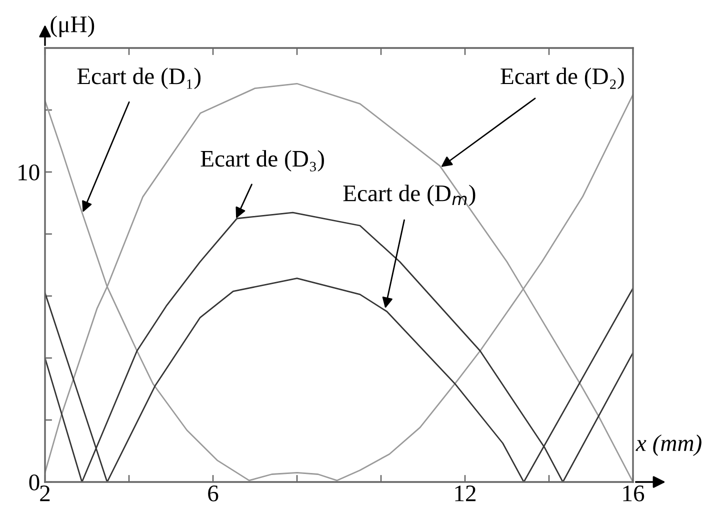  Describe the element at coordinates (29, 172) in the screenshot. I see `y-tick-label: 10` at that location.